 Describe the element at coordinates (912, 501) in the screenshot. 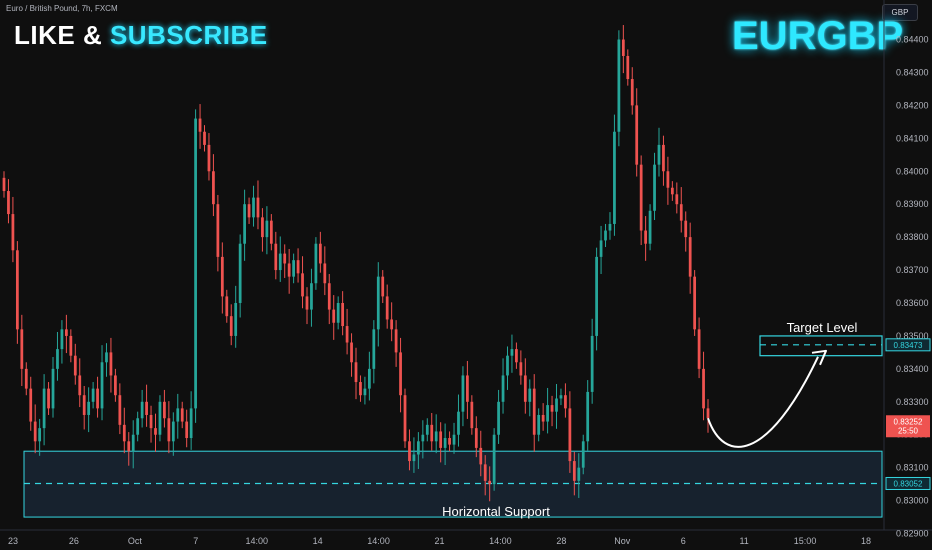

I see `y-tick-label: 0.83000` at that location.